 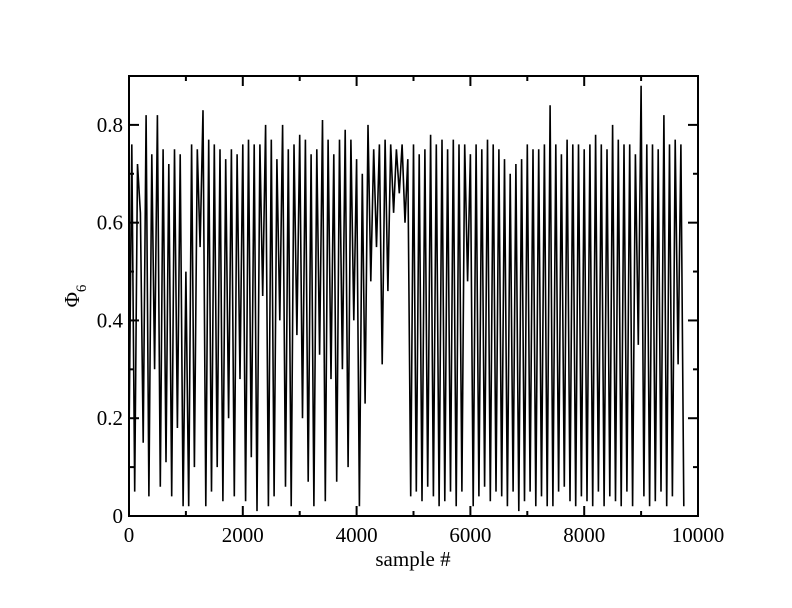 I want to click on y-tick-label: 0.2, so click(x=110, y=418).